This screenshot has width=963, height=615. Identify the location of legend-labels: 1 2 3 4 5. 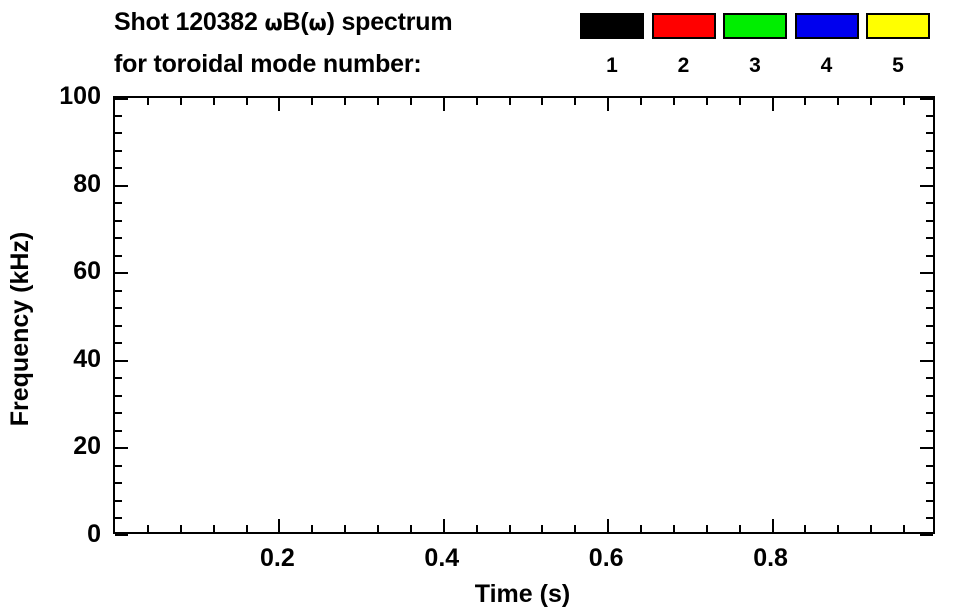
(755, 67).